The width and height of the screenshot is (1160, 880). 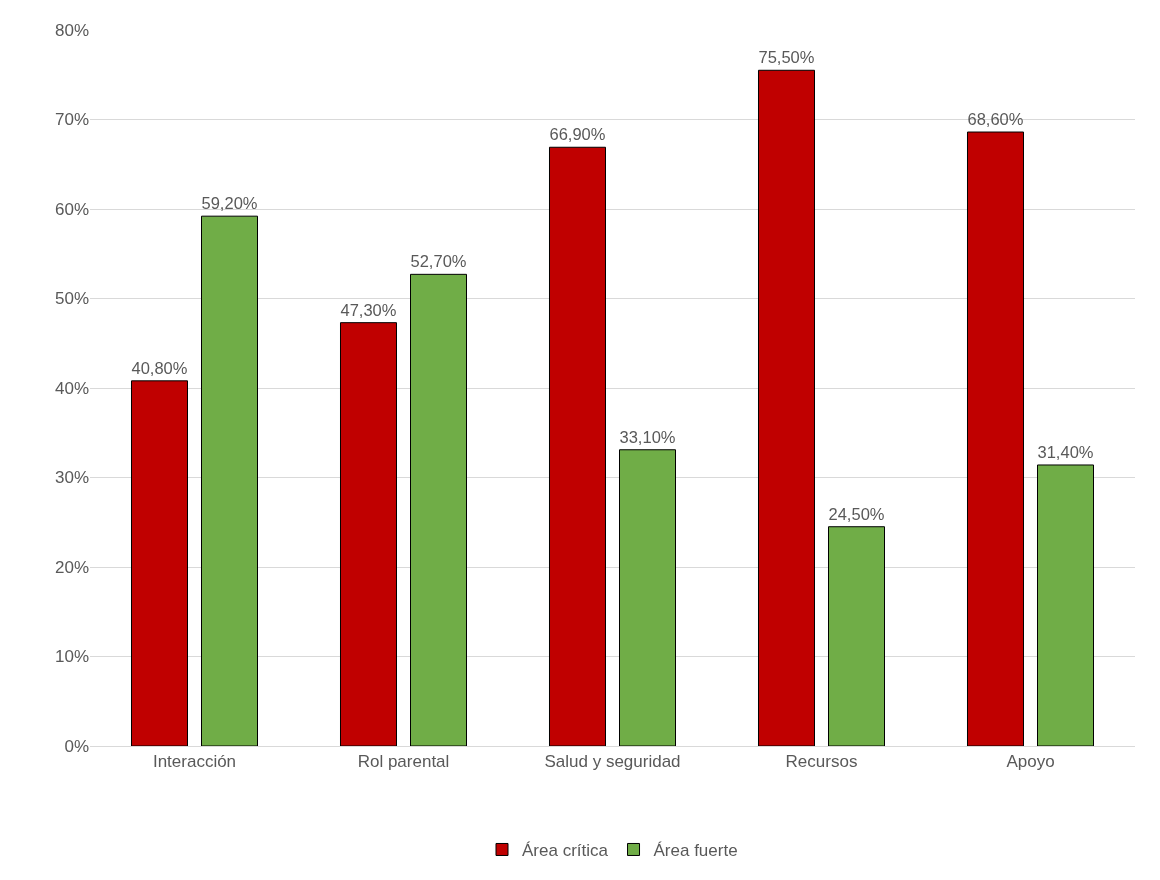 What do you see at coordinates (71, 209) in the screenshot?
I see `y-tick-label: 60%` at bounding box center [71, 209].